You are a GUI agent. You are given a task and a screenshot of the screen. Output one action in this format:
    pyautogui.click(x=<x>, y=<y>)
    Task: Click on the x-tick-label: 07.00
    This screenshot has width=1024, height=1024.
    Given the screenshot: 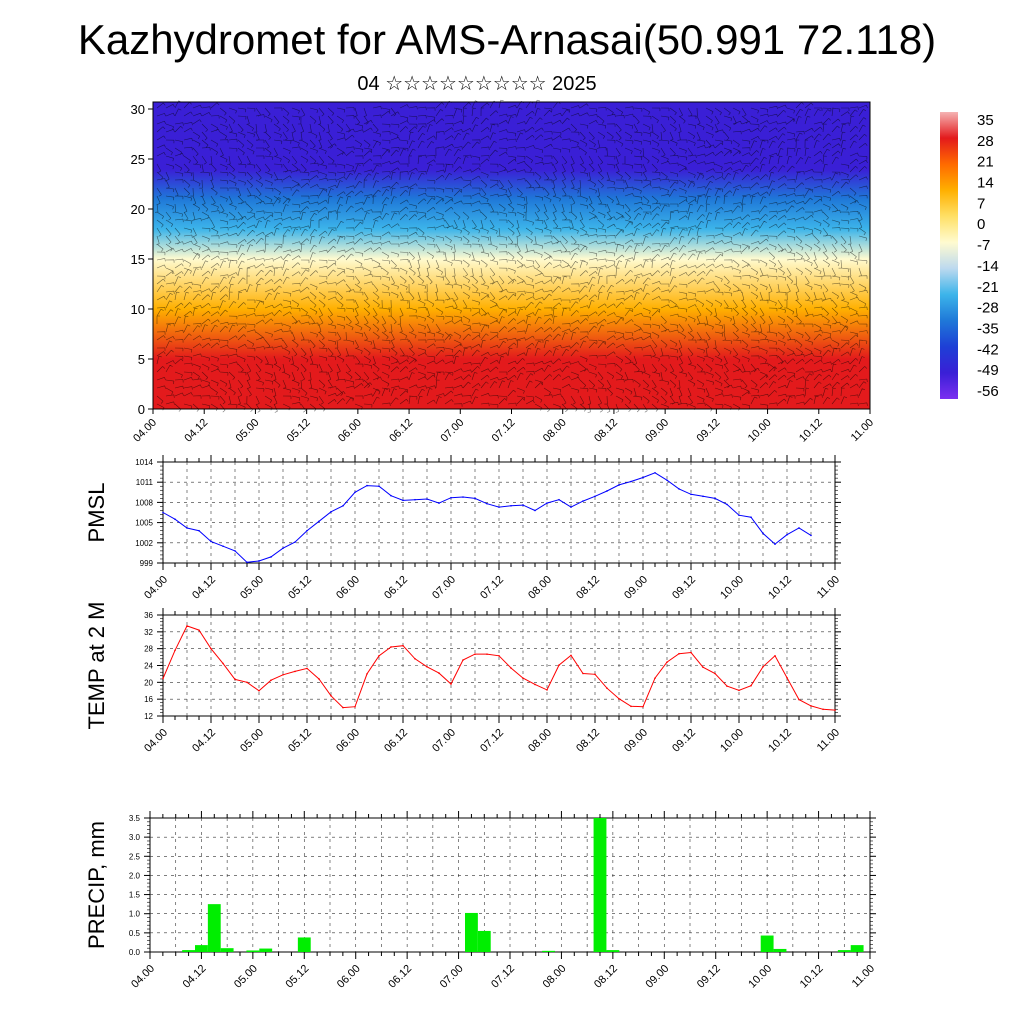 What is the action you would take?
    pyautogui.click(x=452, y=431)
    